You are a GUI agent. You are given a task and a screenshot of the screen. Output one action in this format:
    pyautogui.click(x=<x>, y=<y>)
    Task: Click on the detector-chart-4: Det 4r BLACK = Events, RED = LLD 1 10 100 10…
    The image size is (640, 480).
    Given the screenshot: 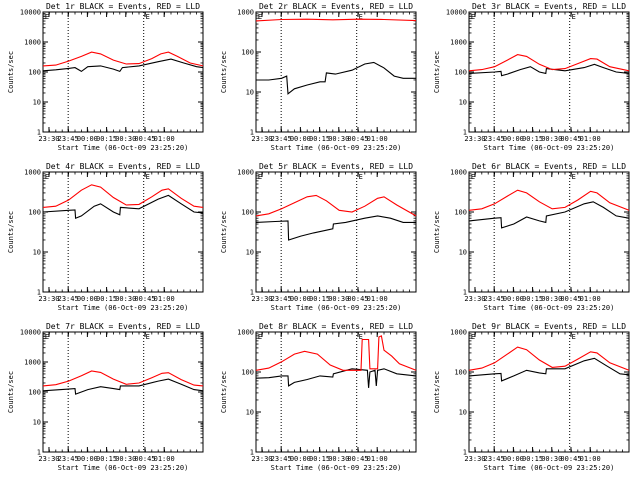 What is the action you would take?
    pyautogui.click(x=105, y=237)
    